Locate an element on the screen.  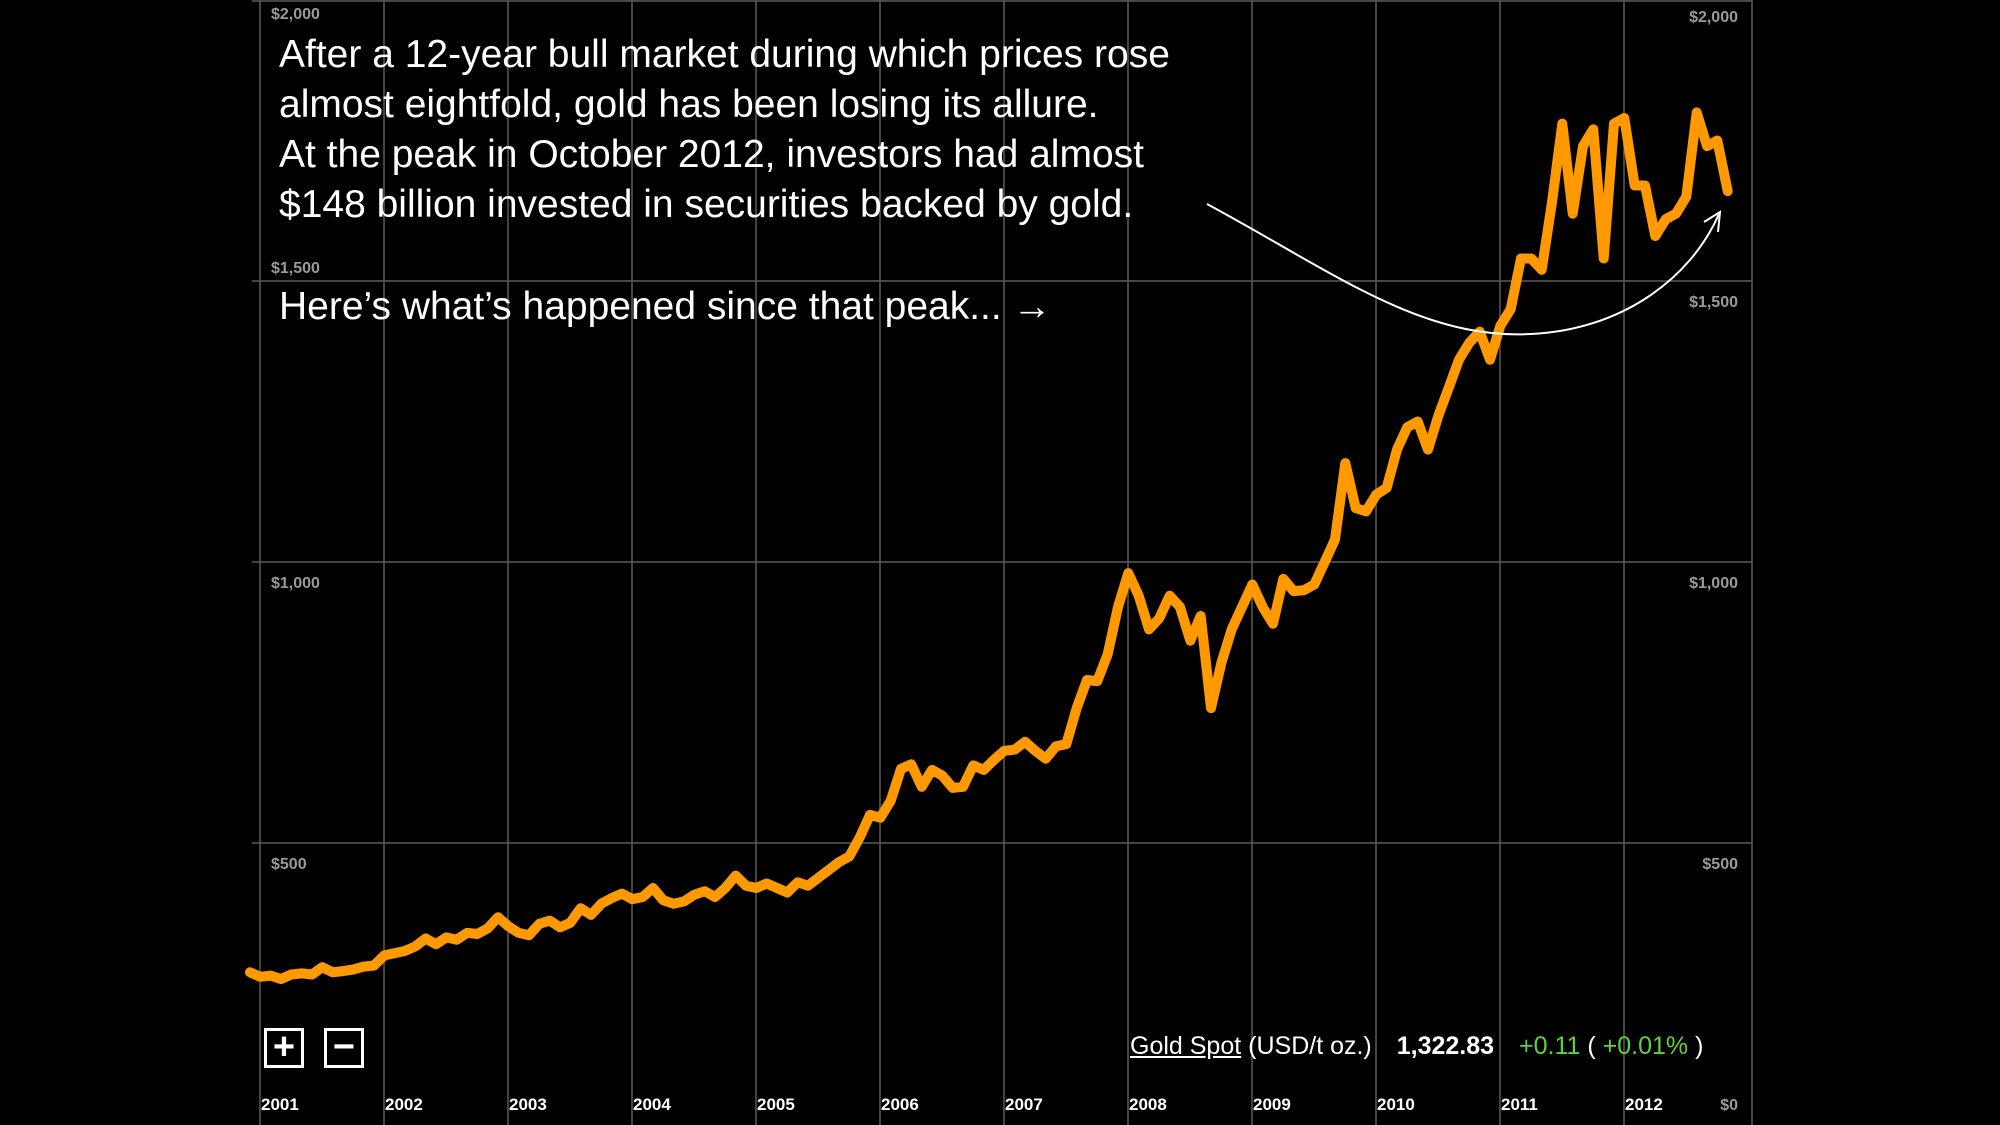
x-tick-label: 2007 is located at coordinates (1024, 1104).